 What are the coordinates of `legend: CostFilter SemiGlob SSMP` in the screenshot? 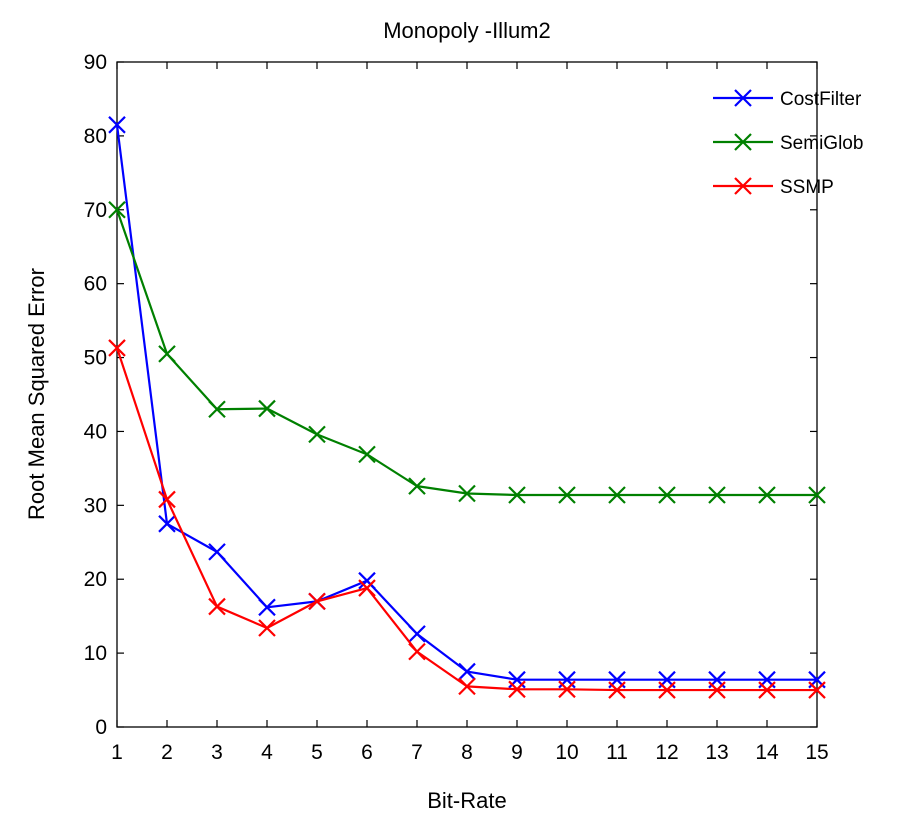 It's located at (788, 143).